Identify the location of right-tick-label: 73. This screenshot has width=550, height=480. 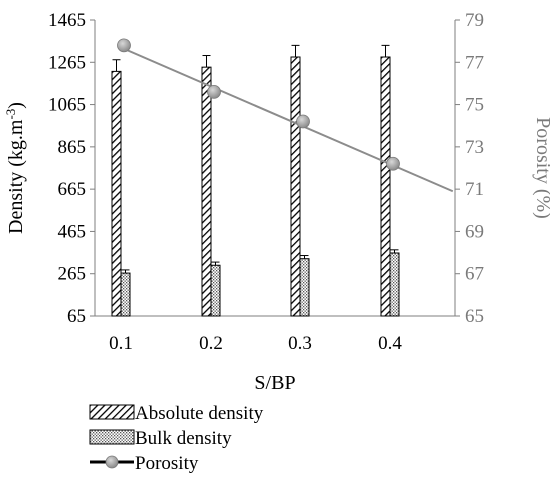
(474, 147).